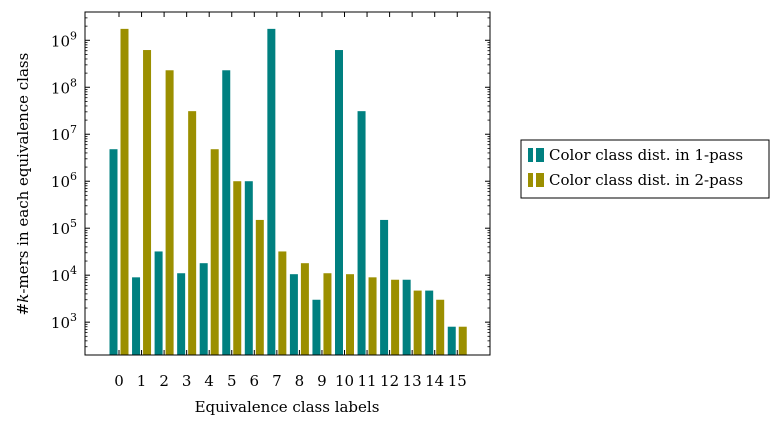  Describe the element at coordinates (530, 155) in the screenshot. I see `legend-swatch-series-1-a` at that location.